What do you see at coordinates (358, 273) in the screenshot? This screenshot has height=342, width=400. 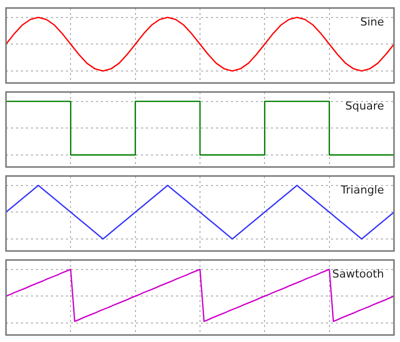 I see `chart-title: Sawtooth` at bounding box center [358, 273].